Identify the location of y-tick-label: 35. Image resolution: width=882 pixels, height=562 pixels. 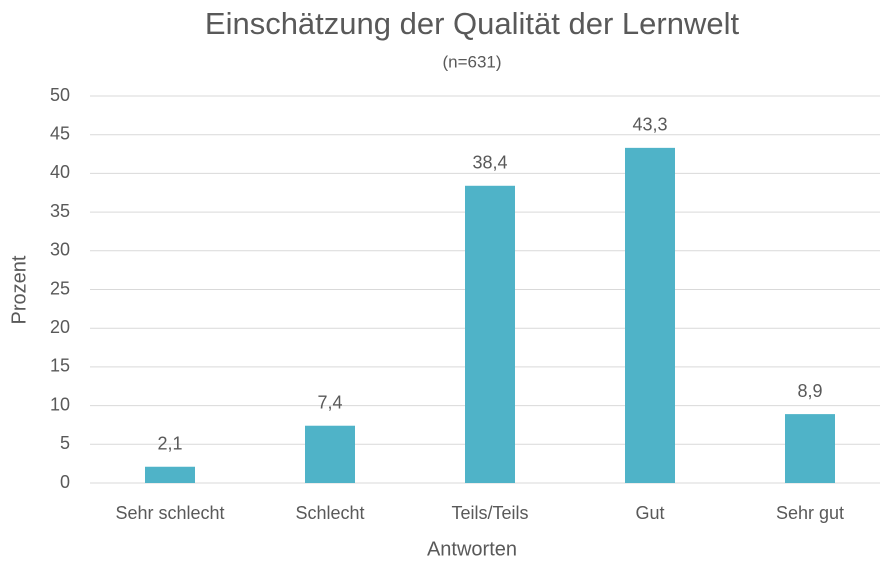
(60, 211).